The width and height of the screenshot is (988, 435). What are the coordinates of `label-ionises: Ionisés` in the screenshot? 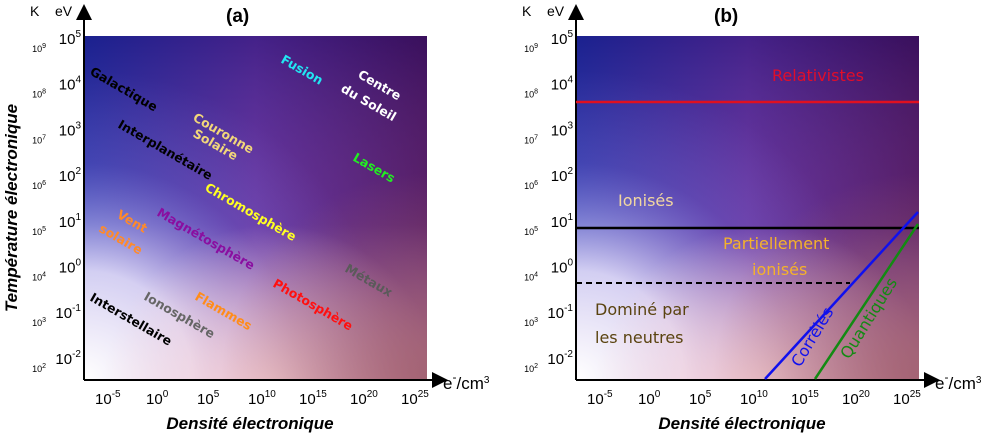 It's located at (646, 200).